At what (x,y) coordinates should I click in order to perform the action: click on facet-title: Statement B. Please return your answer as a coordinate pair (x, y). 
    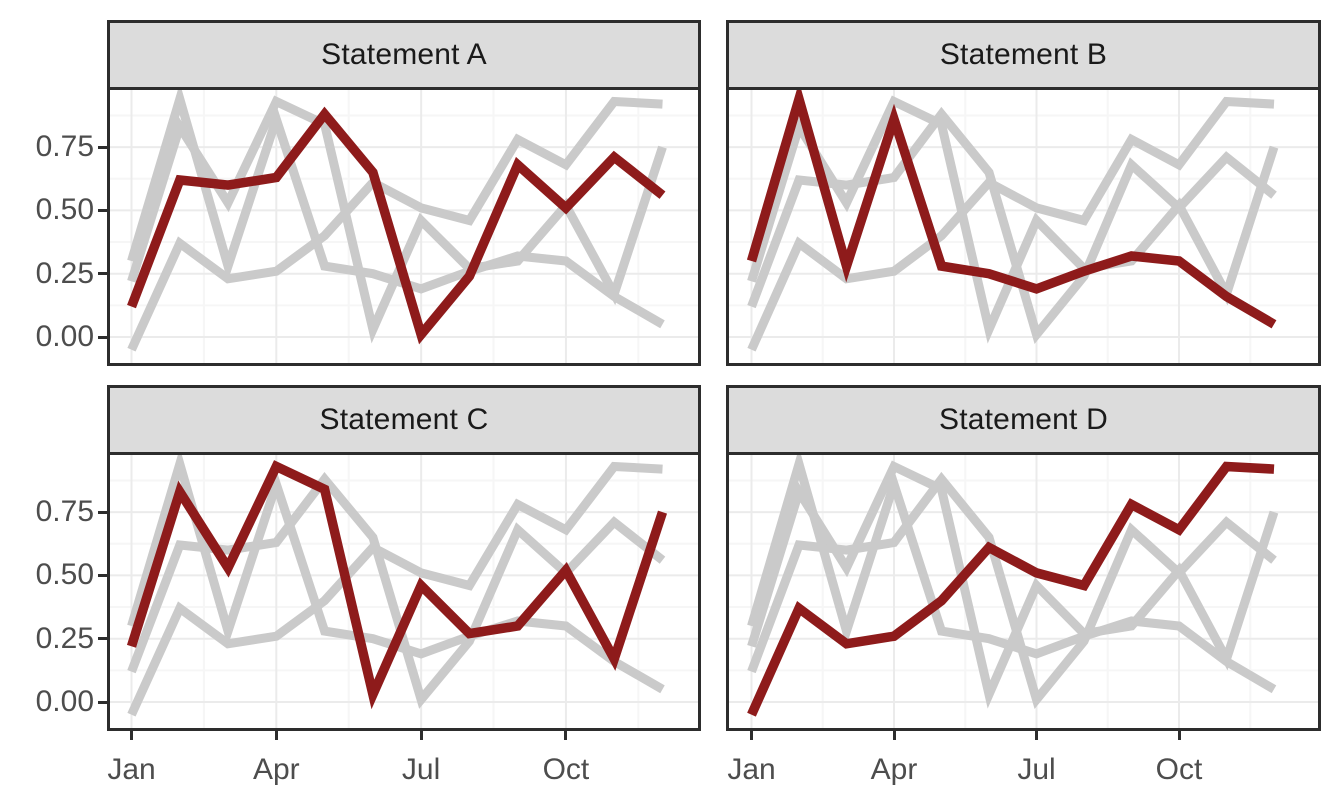
    Looking at the image, I should click on (1023, 54).